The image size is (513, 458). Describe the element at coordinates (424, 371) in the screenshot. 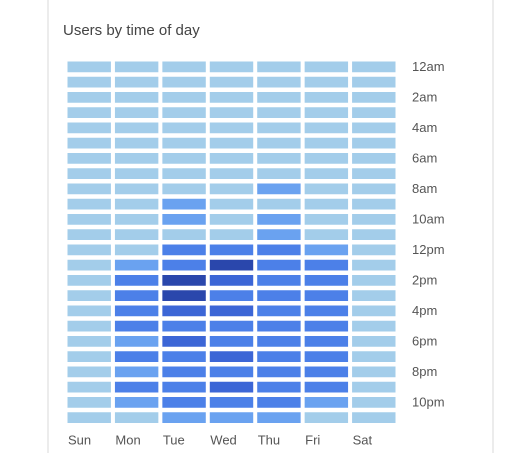

I see `y-tick-label: 8pm` at that location.